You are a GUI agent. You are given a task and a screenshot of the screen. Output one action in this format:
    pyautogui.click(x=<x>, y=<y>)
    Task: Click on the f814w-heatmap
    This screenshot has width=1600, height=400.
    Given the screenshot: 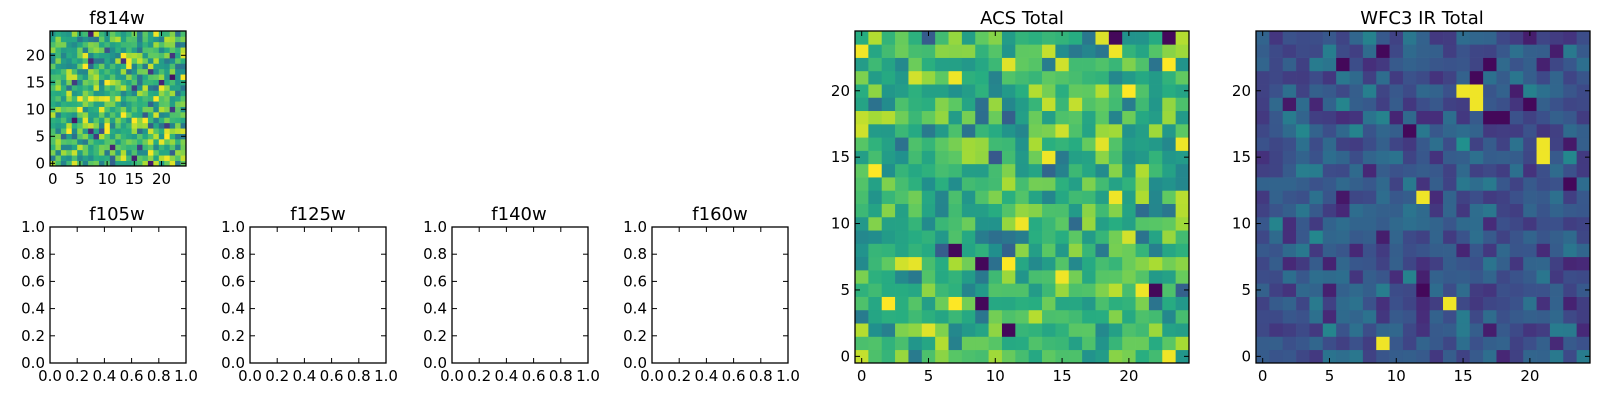 What is the action you would take?
    pyautogui.click(x=118, y=99)
    